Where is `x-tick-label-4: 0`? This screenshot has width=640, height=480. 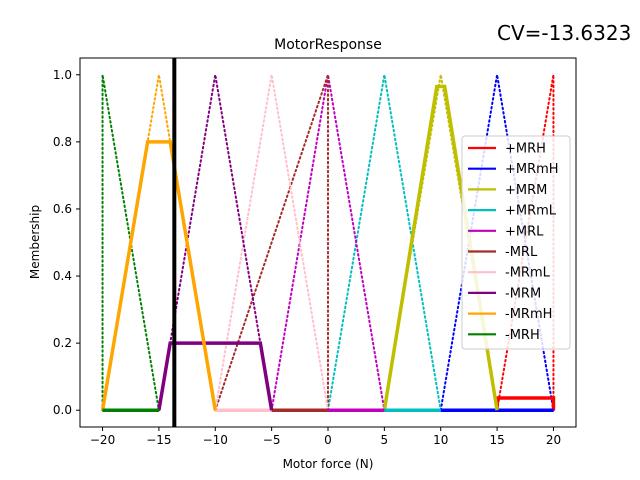
x-tick-label-4: 0 is located at coordinates (328, 440).